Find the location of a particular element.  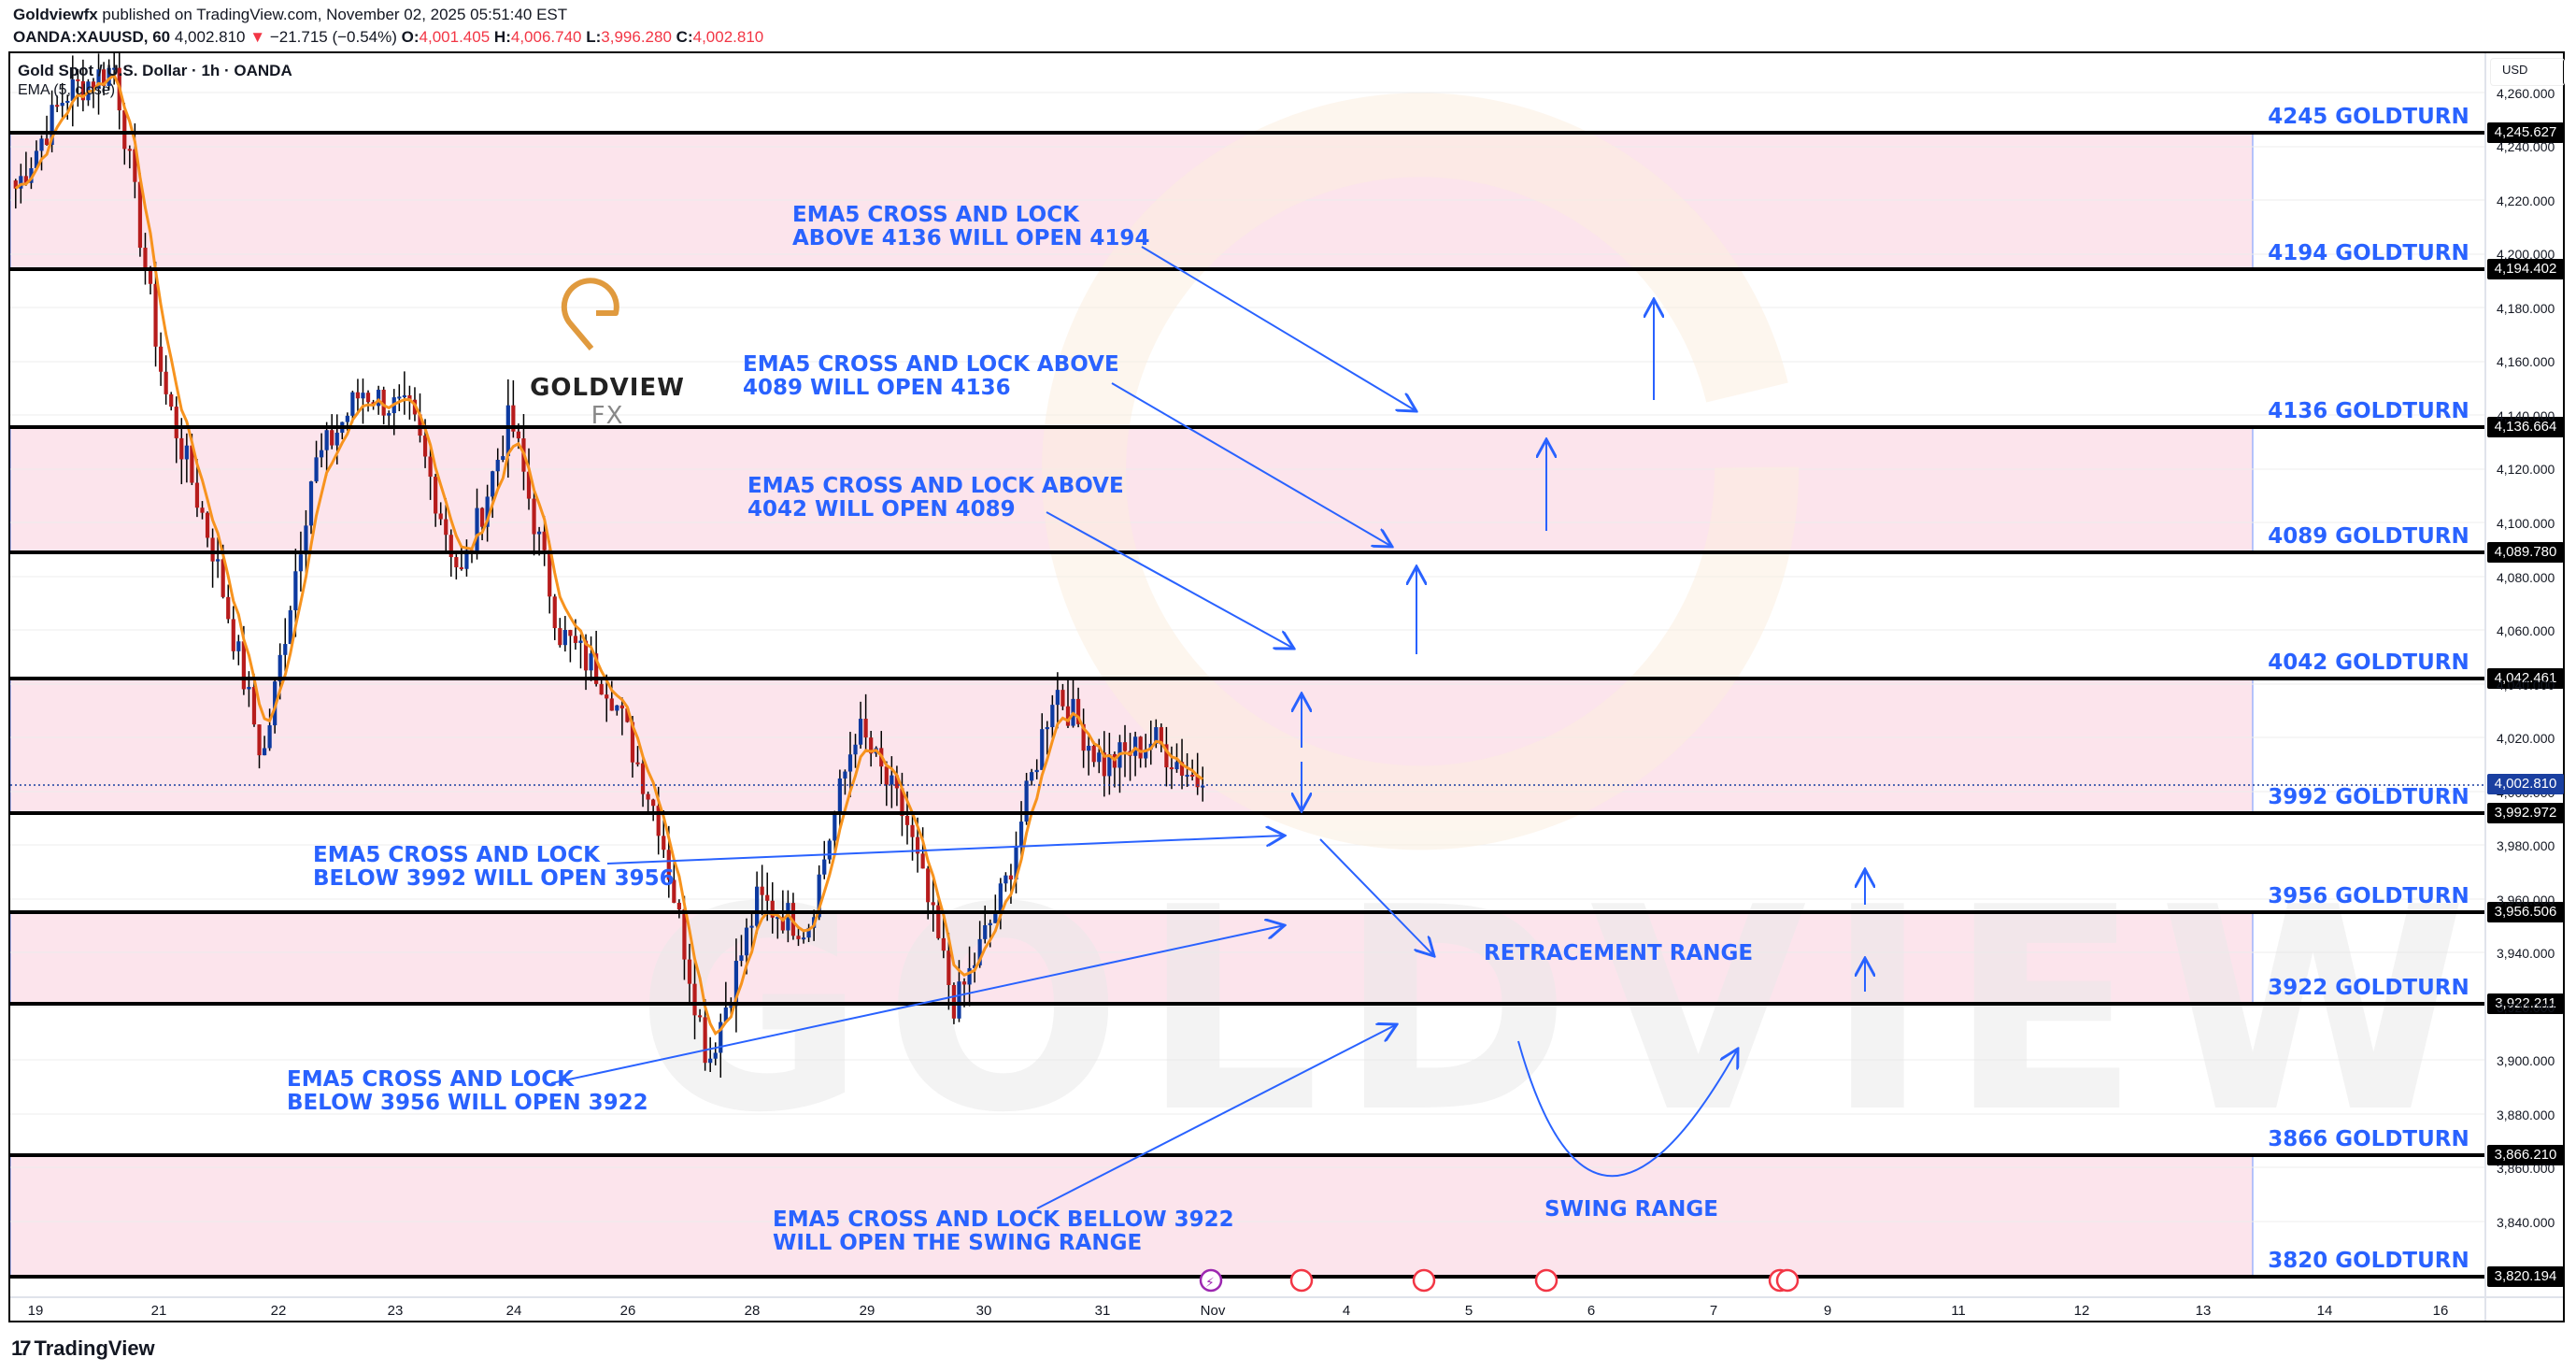

tradingview-mark-icon: 17 is located at coordinates (21, 1348).